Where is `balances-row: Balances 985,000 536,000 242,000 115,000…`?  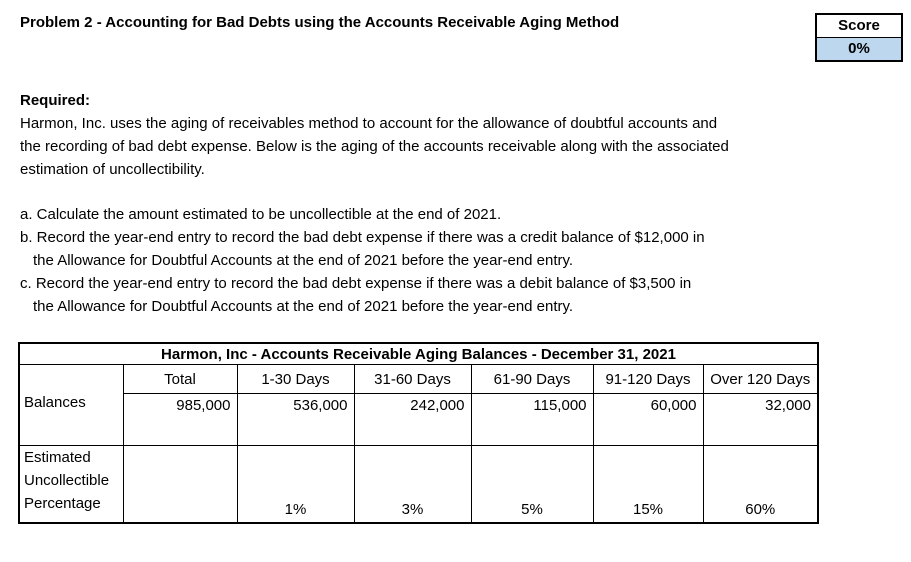 balances-row: Balances 985,000 536,000 242,000 115,000… is located at coordinates (418, 419).